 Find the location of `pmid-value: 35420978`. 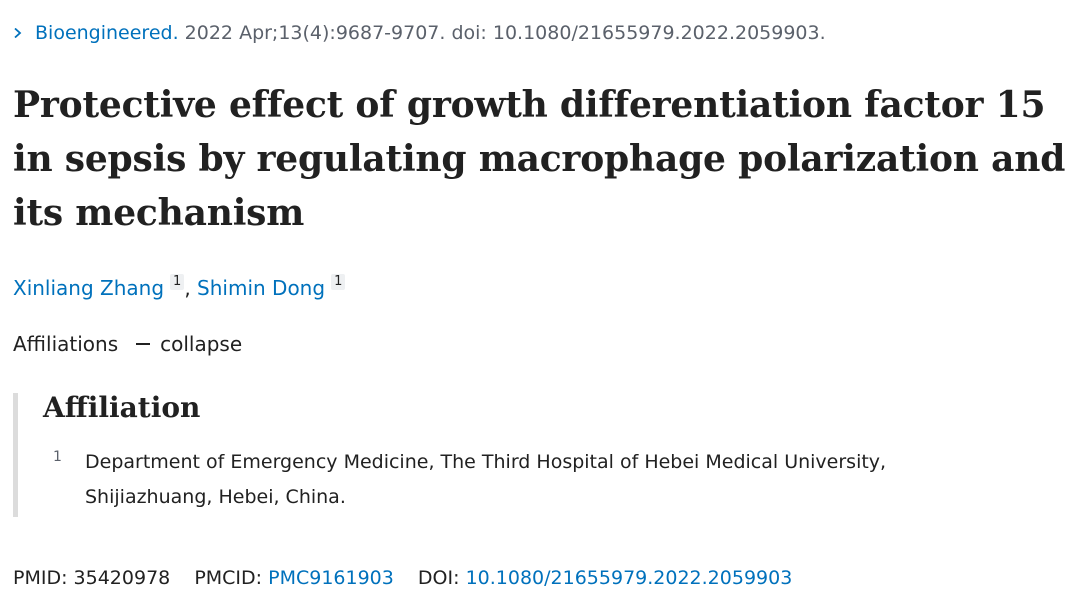

pmid-value: 35420978 is located at coordinates (122, 578).